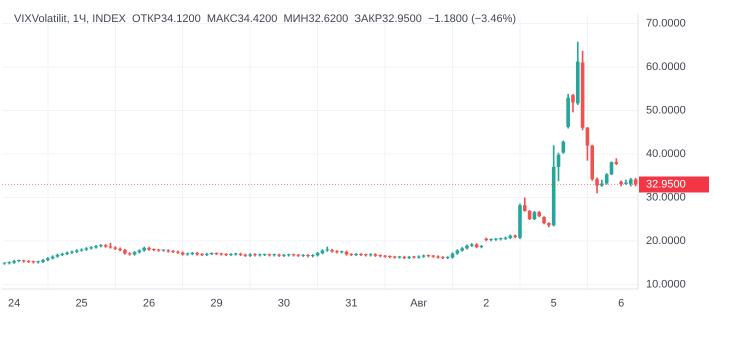 Image resolution: width=730 pixels, height=348 pixels. What do you see at coordinates (14, 303) in the screenshot?
I see `x-tick-label: 24` at bounding box center [14, 303].